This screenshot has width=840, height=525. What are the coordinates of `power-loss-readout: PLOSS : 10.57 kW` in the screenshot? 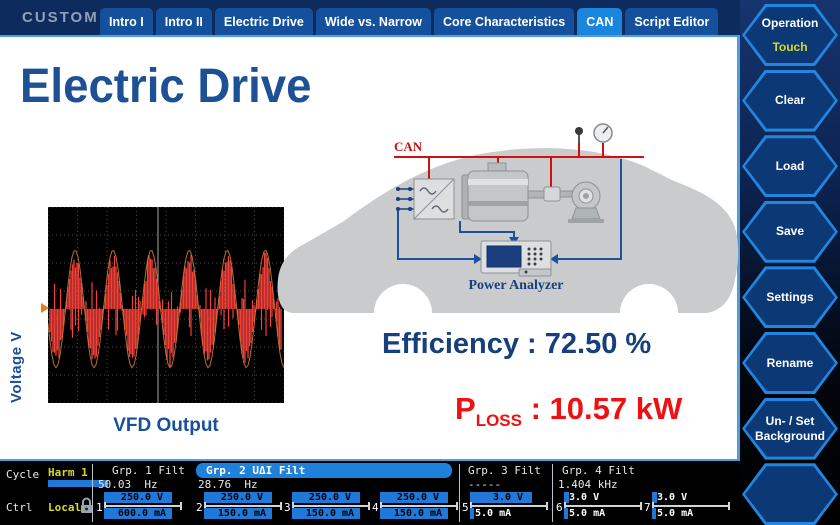 It's located at (568, 411).